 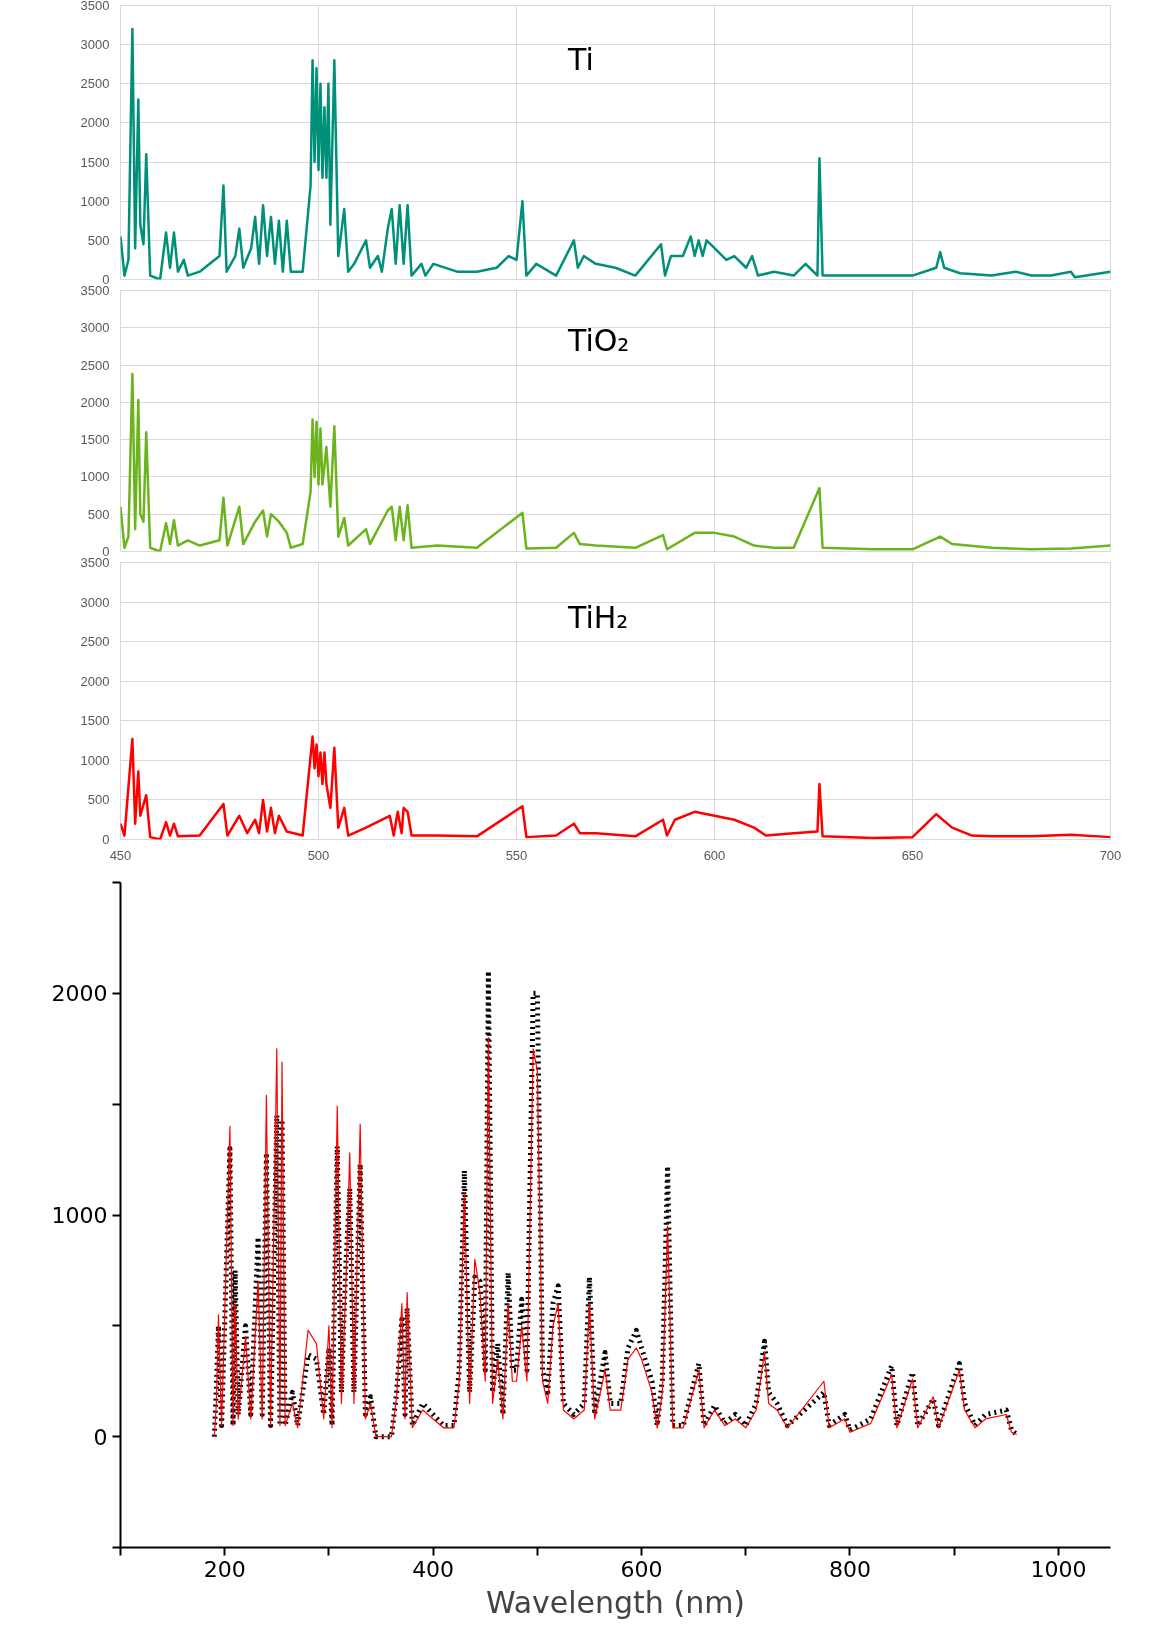 I want to click on x-tick-label: 650, so click(x=912, y=855).